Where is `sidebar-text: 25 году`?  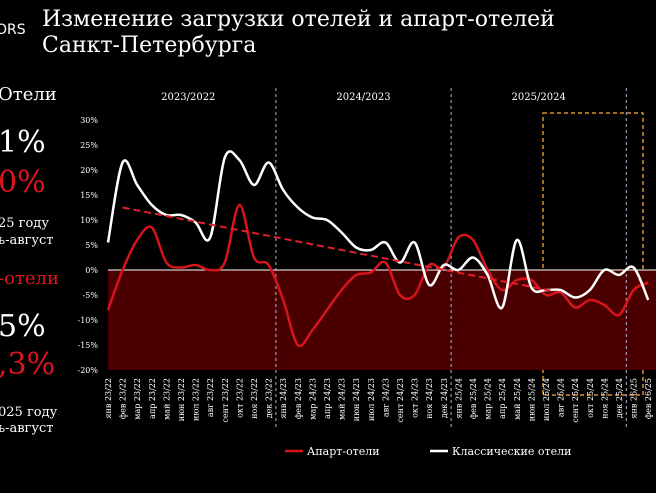 sidebar-text: 25 году is located at coordinates (24, 223).